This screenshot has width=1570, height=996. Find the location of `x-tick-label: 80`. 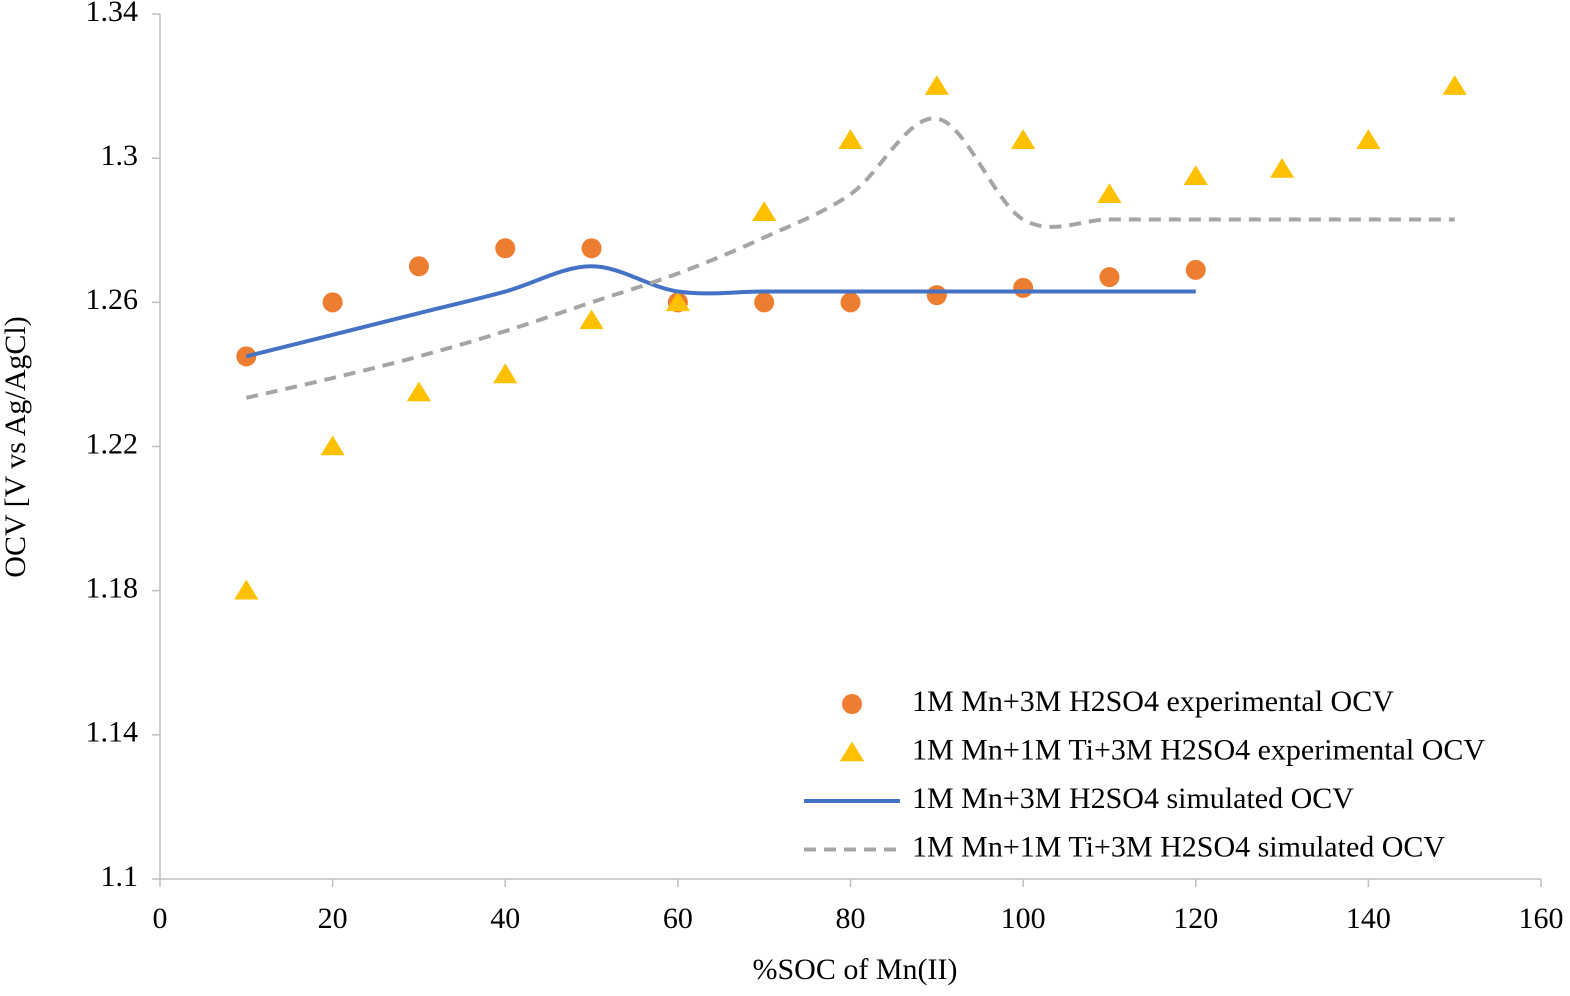

x-tick-label: 80 is located at coordinates (851, 918).